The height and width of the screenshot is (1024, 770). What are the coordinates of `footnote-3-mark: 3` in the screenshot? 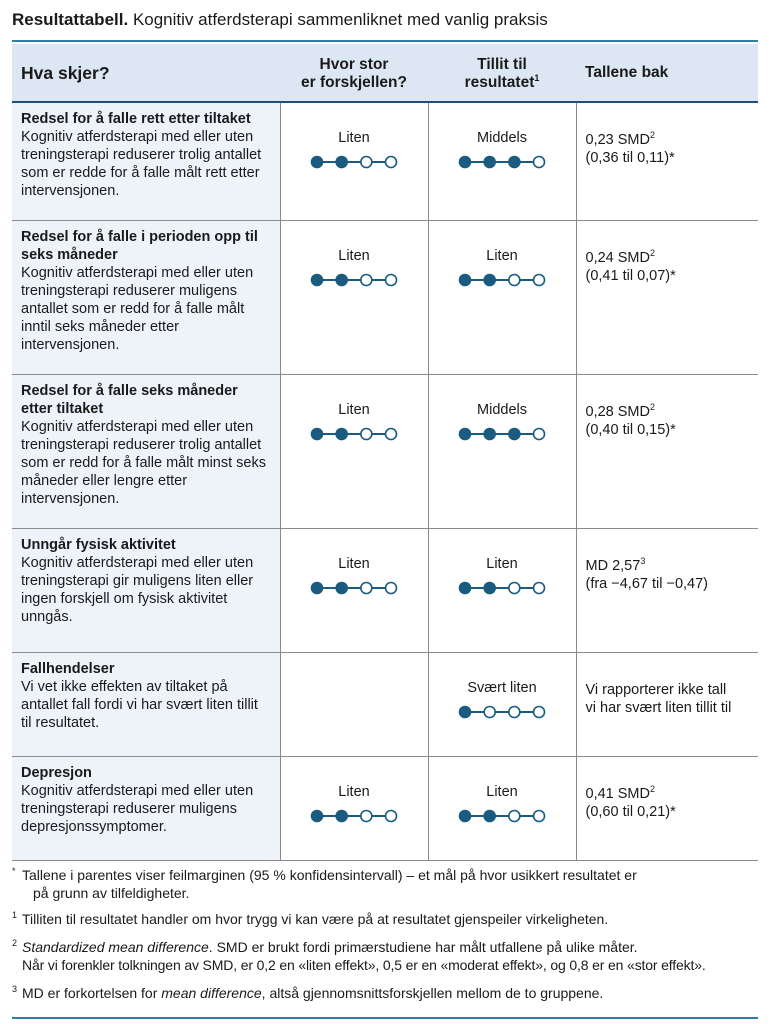 It's located at (15, 989).